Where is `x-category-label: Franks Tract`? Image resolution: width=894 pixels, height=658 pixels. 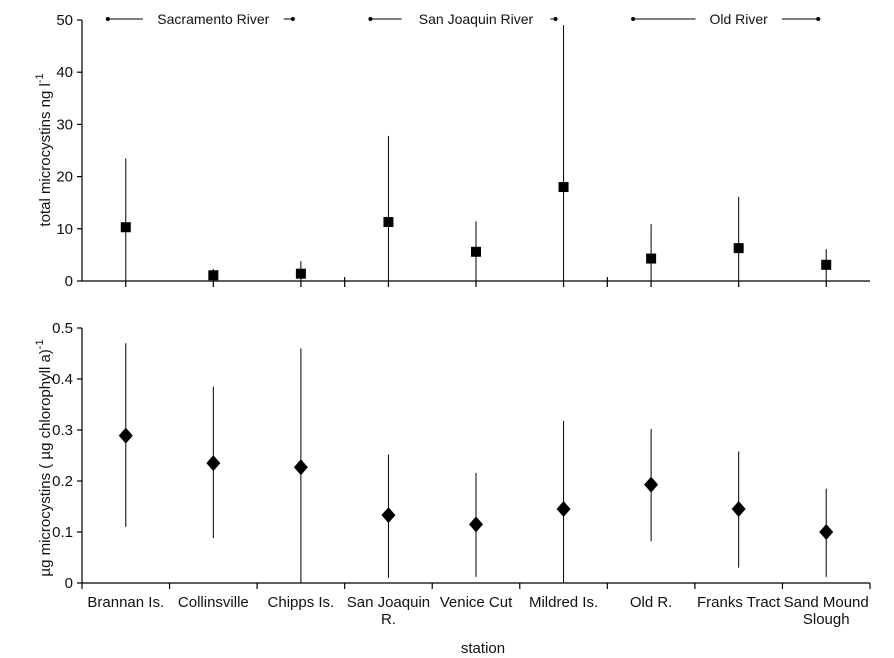 x-category-label: Franks Tract is located at coordinates (739, 602).